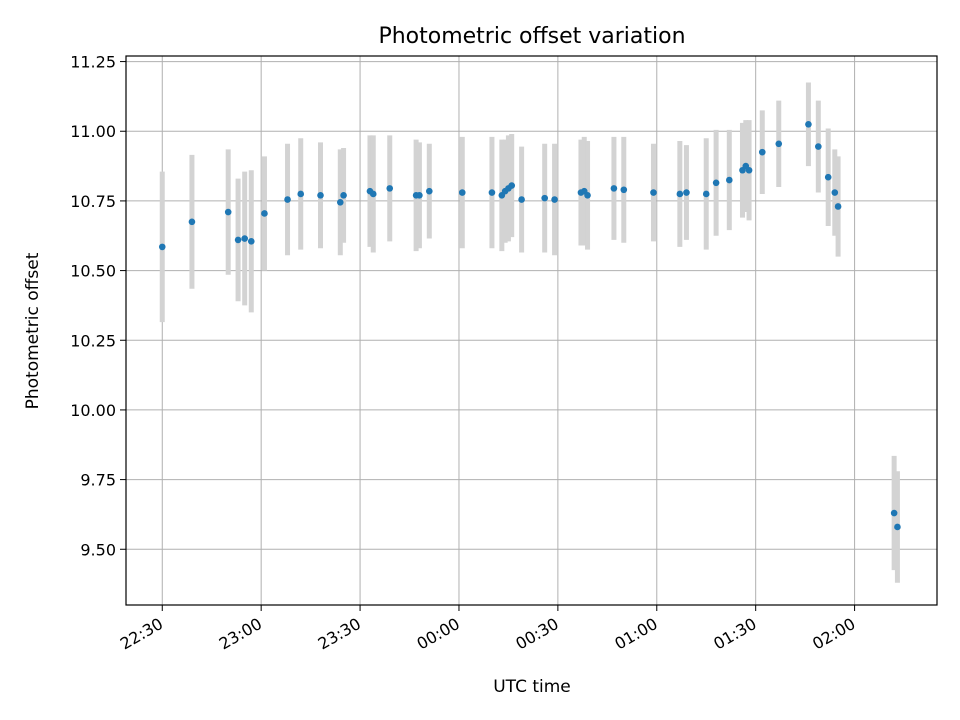  Describe the element at coordinates (93, 340) in the screenshot. I see `y-tick-label: 10.25` at that location.